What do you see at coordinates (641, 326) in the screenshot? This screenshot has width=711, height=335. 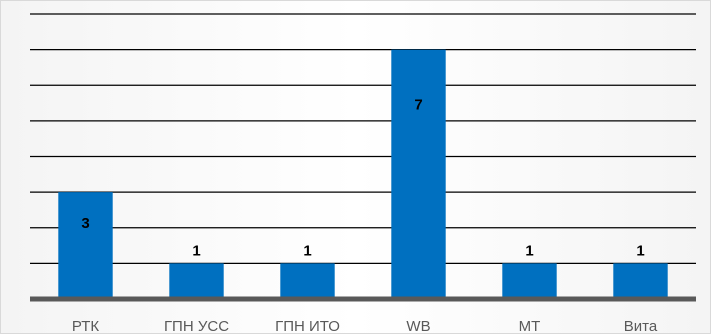 I see `x-tick-label: Вита` at bounding box center [641, 326].